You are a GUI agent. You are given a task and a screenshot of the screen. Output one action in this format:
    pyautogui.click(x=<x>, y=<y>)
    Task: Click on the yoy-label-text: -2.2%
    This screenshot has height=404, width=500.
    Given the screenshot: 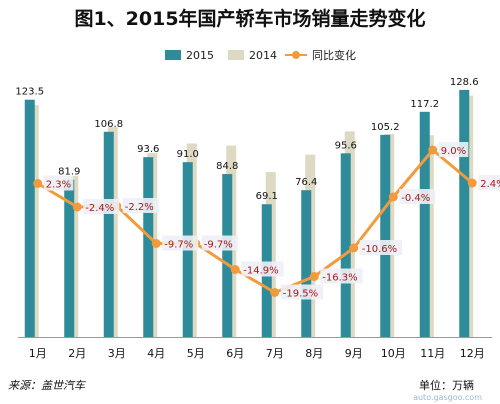 What is the action you would take?
    pyautogui.click(x=139, y=207)
    